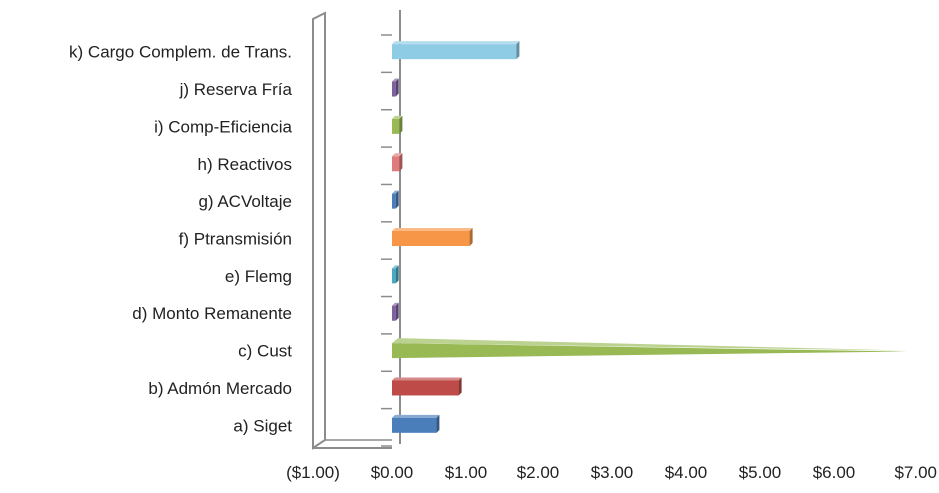 The width and height of the screenshot is (939, 493). I want to click on x-tick-label: ($1.00), so click(313, 472).